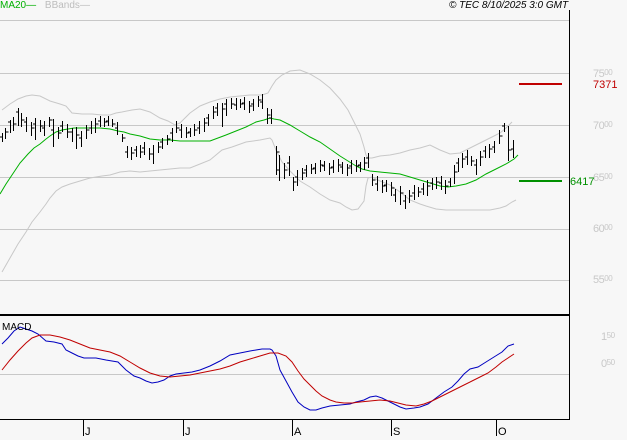  I want to click on price-tick-7000: 7000, so click(603, 126).